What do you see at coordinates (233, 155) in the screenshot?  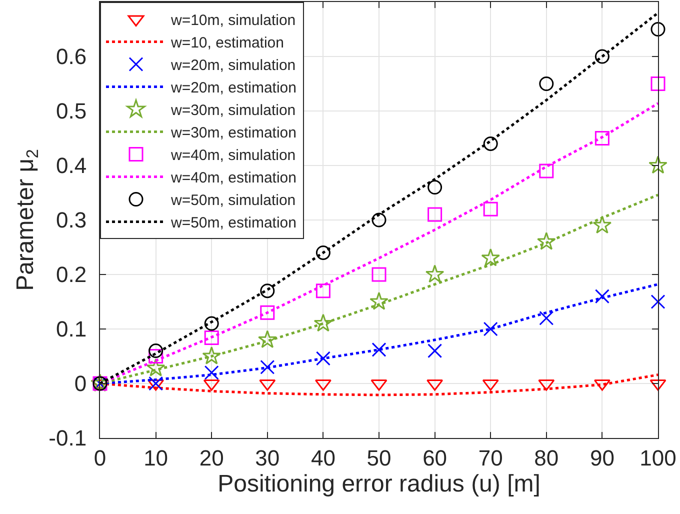 I see `legend-label: w=40m, simulation` at bounding box center [233, 155].